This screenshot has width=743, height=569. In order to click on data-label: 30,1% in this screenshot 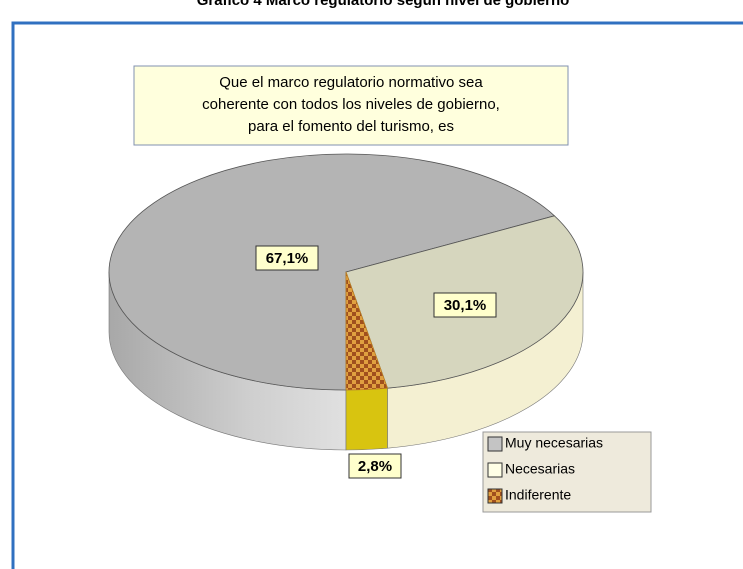, I will do `click(465, 305)`.